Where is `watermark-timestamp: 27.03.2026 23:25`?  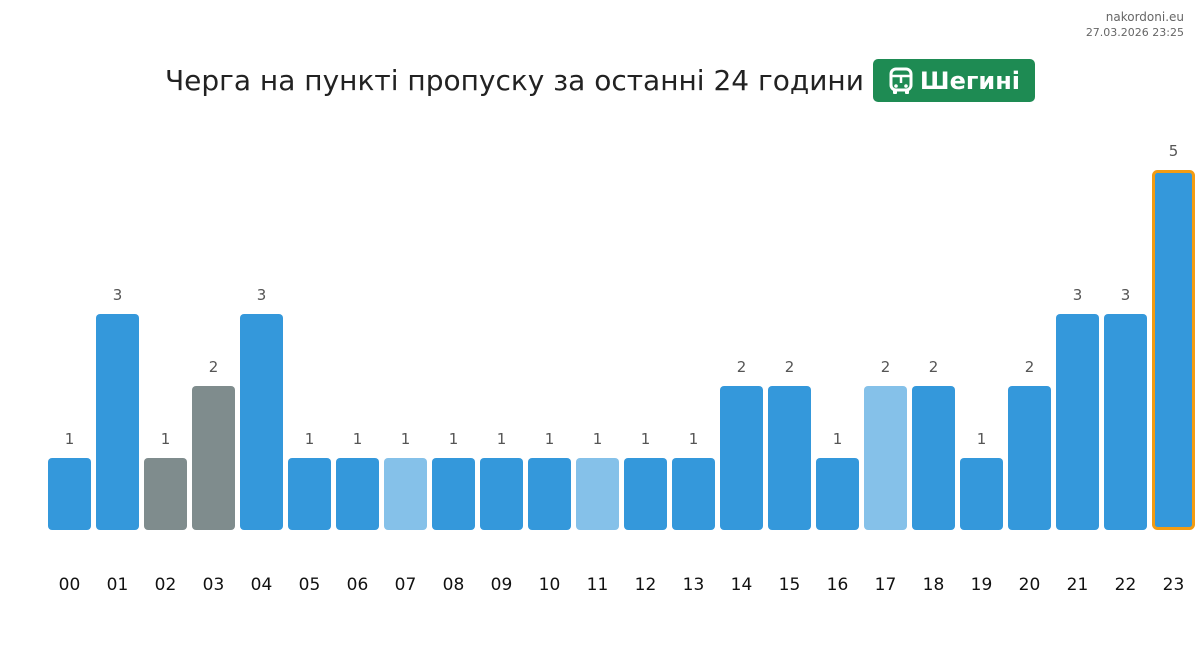
watermark-timestamp: 27.03.2026 23:25 is located at coordinates (1134, 32).